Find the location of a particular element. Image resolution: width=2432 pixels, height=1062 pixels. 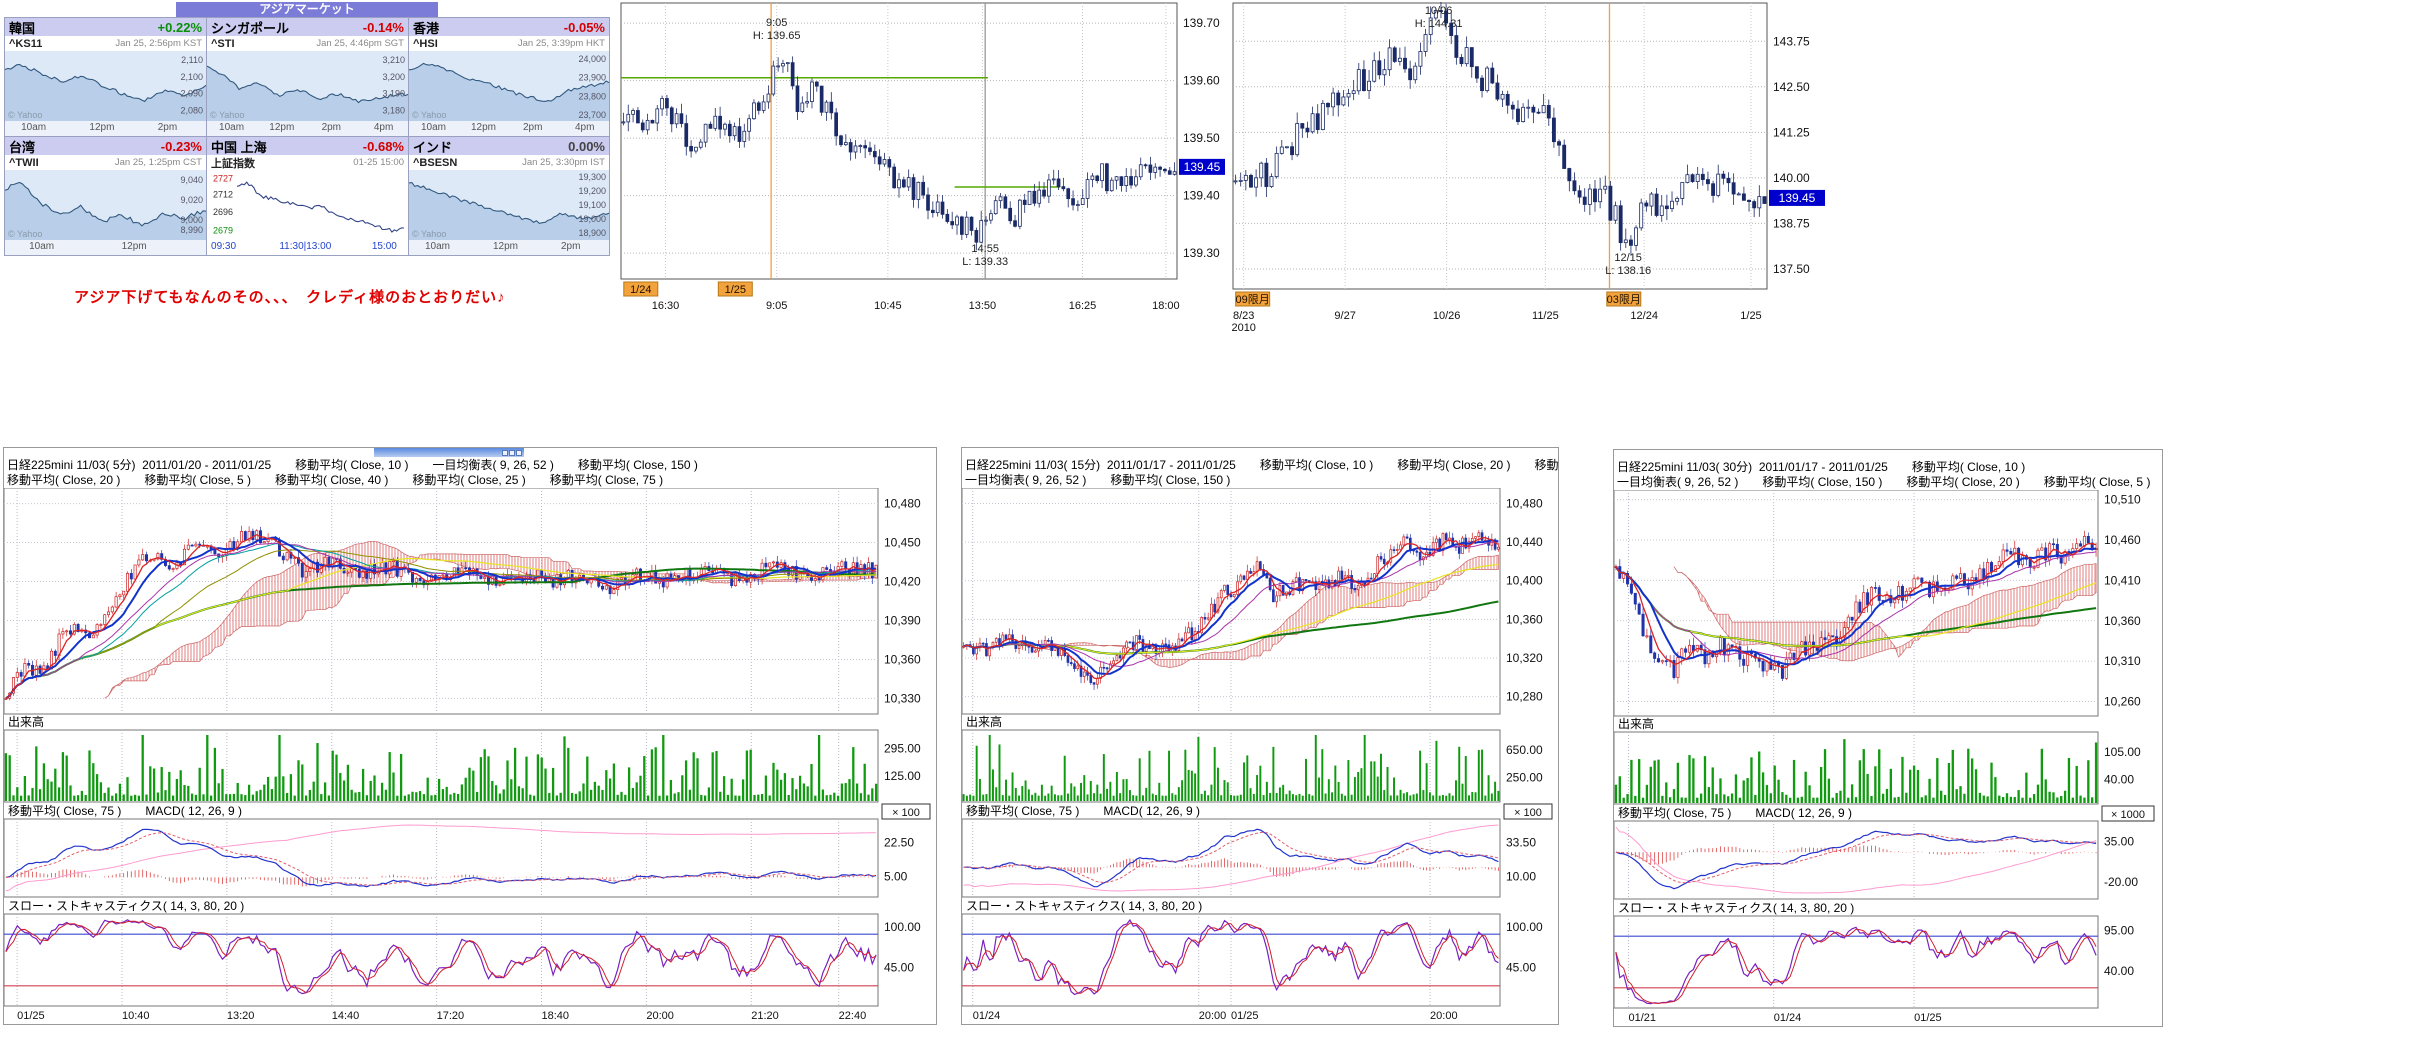

svg-text: 10,420 is located at coordinates (902, 582).